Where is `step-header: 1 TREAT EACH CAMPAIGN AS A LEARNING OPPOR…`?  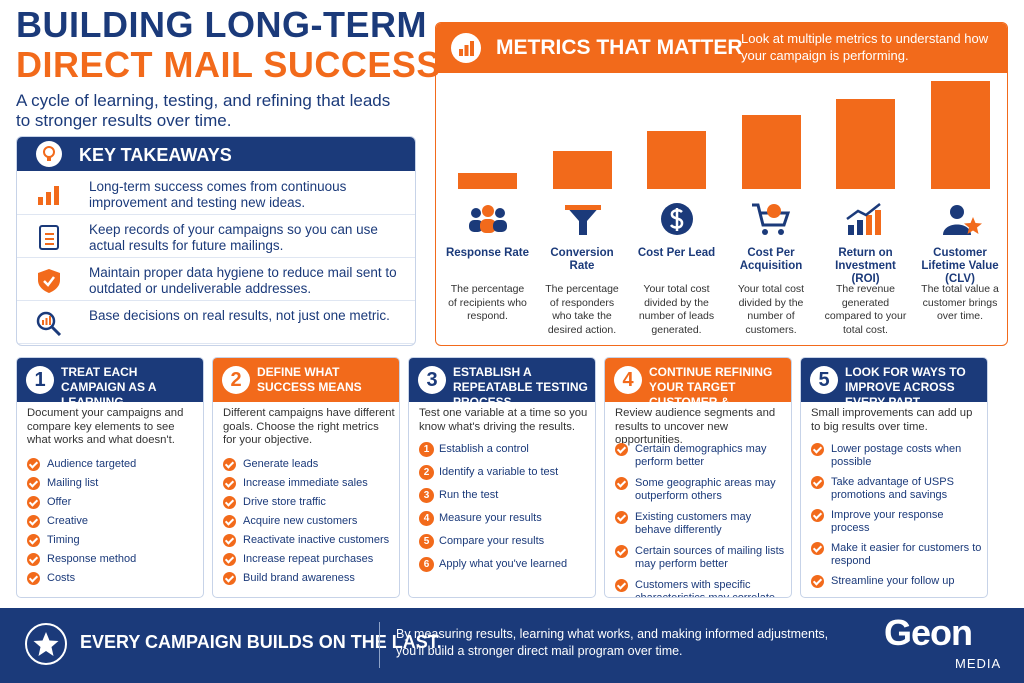
step-header: 1 TREAT EACH CAMPAIGN AS A LEARNING OPPOR… is located at coordinates (110, 391).